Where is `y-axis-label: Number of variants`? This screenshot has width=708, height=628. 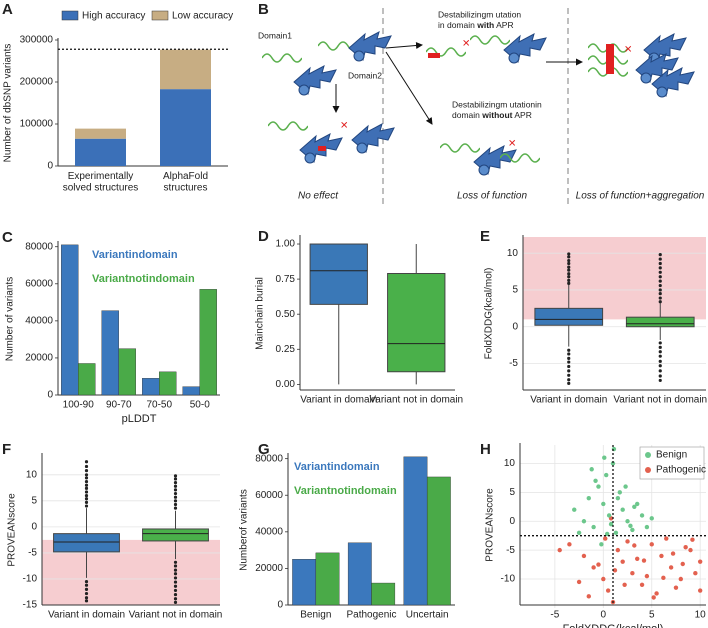 y-axis-label: Number of variants is located at coordinates (10, 319).